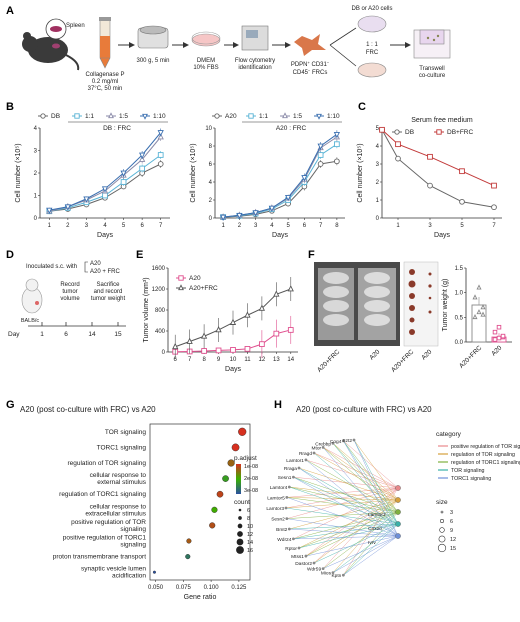 The height and width of the screenshot is (622, 520). I want to click on panel-letter-a: A, so click(10, 11).